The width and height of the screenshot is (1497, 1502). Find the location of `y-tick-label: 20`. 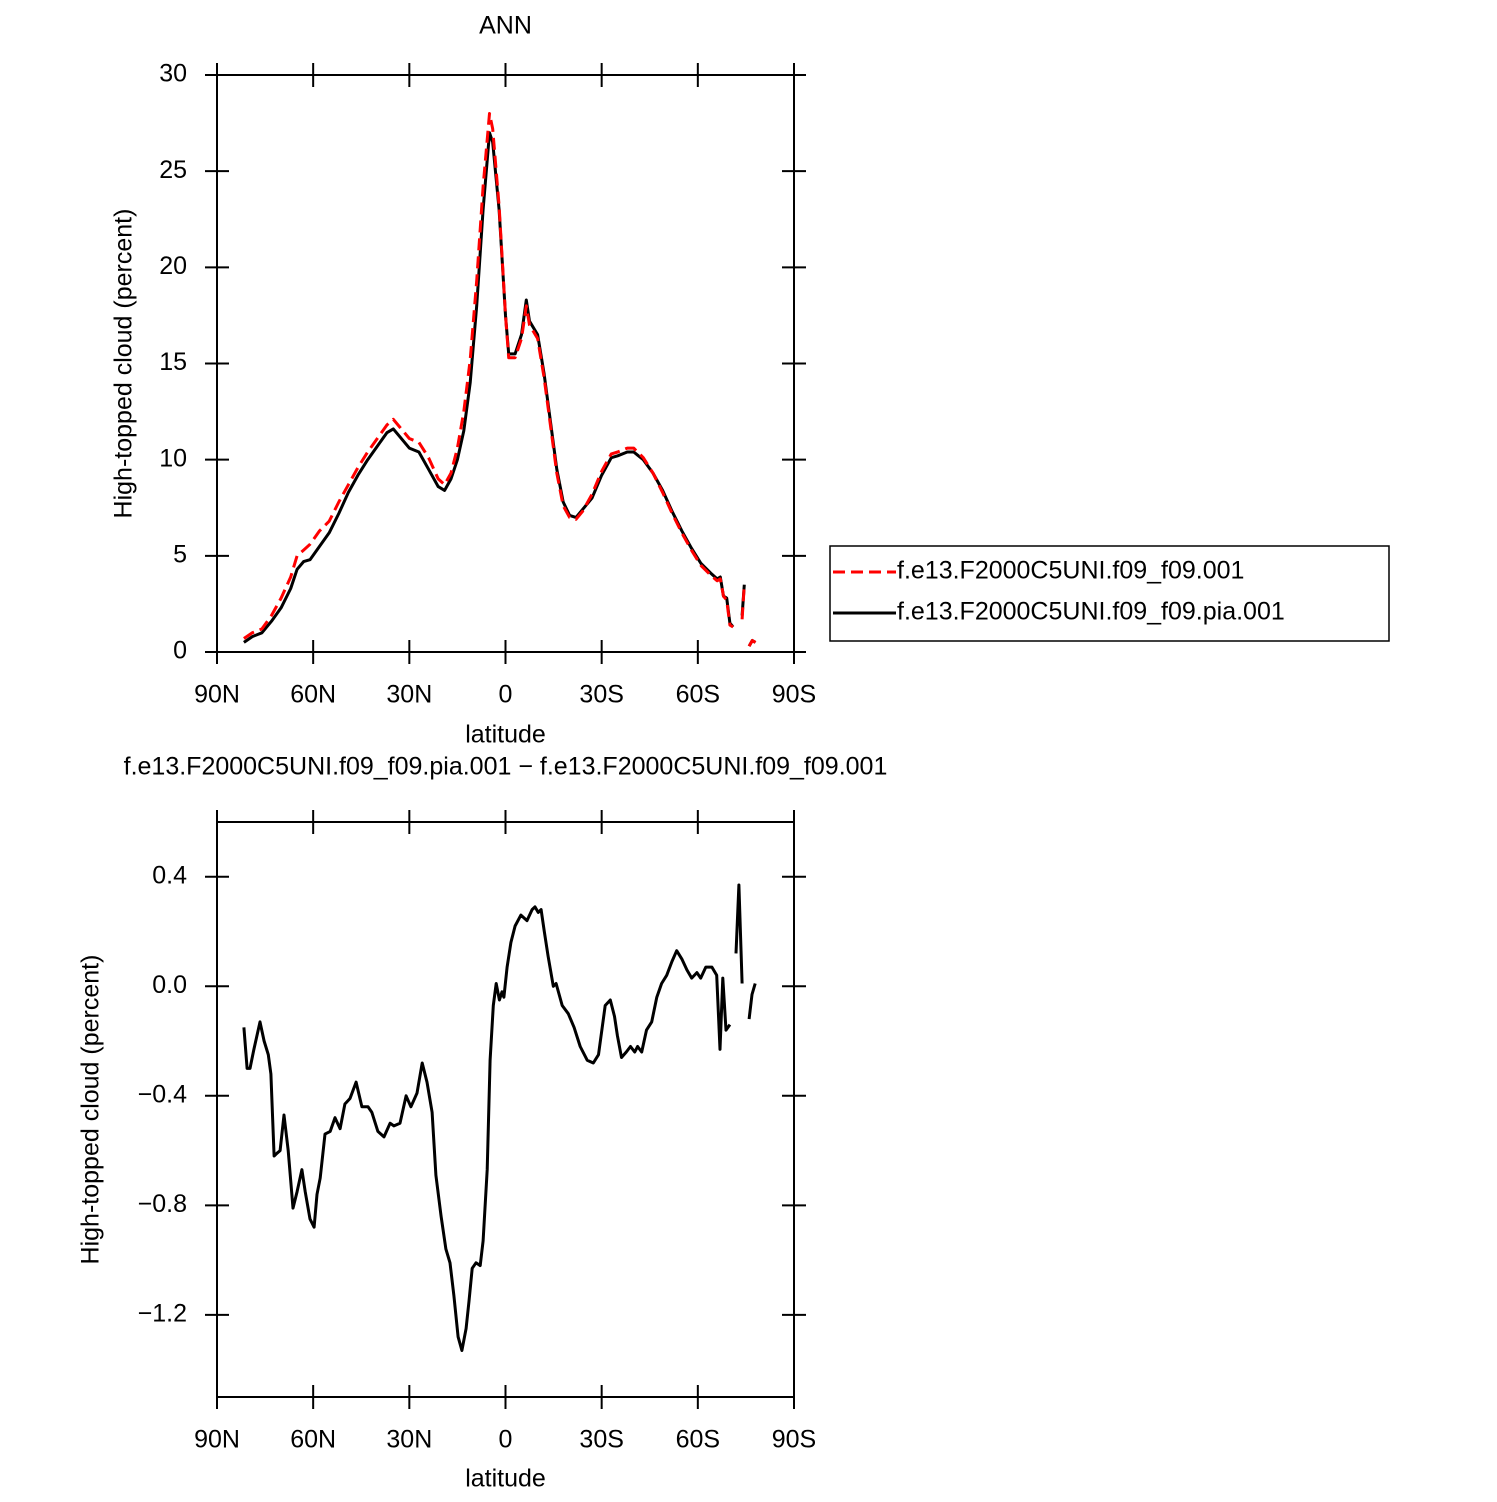

y-tick-label: 20 is located at coordinates (173, 266).